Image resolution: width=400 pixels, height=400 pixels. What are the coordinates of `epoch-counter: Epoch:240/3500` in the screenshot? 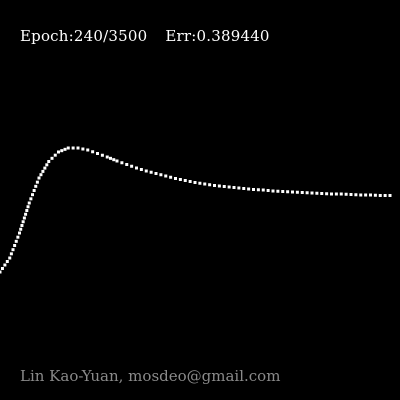 It's located at (84, 36).